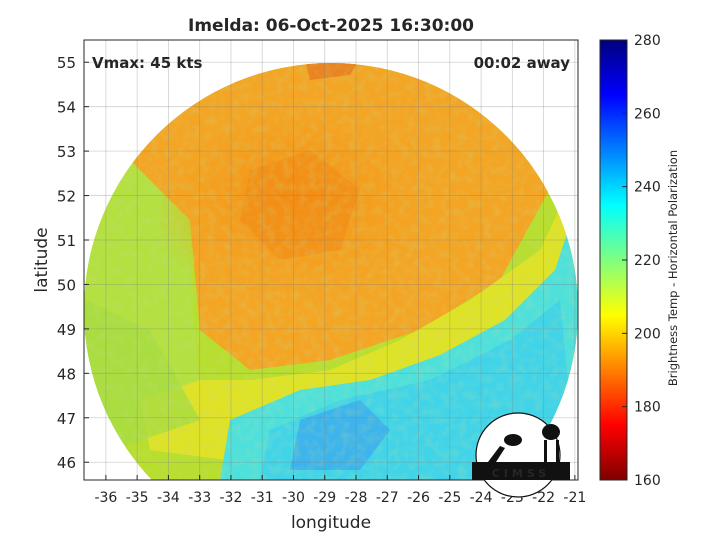 The image size is (720, 540). I want to click on x-tick-label: -21, so click(574, 498).